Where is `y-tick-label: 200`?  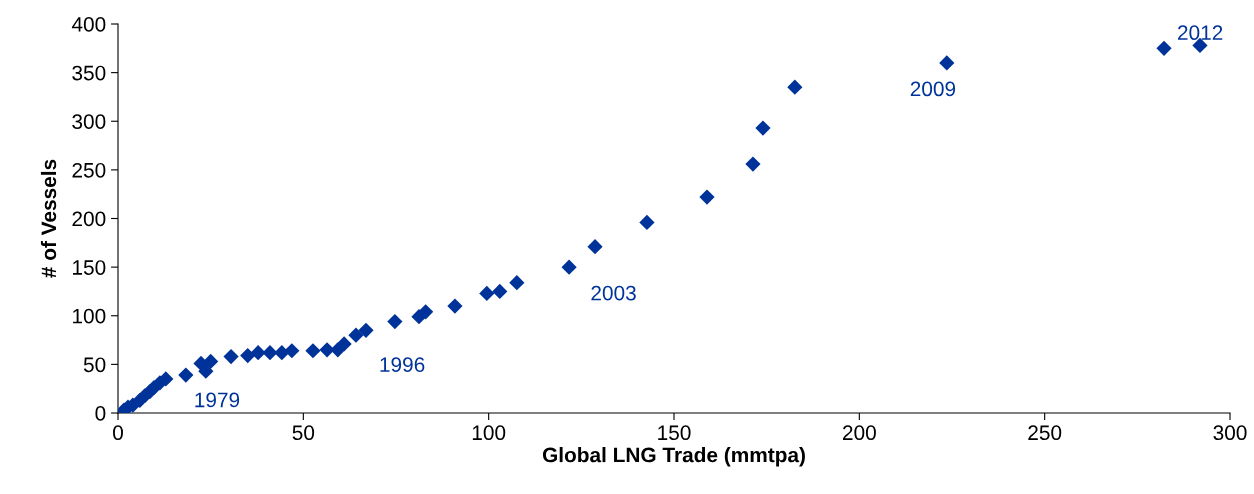
y-tick-label: 200 is located at coordinates (89, 219).